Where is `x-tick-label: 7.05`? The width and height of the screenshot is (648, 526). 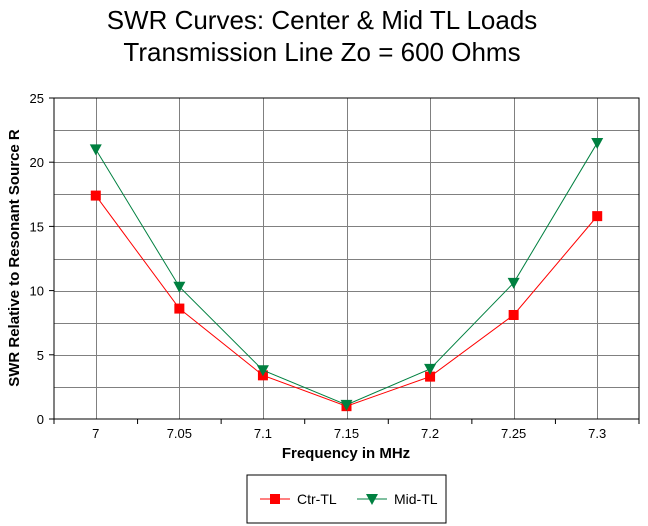
x-tick-label: 7.05 is located at coordinates (179, 433).